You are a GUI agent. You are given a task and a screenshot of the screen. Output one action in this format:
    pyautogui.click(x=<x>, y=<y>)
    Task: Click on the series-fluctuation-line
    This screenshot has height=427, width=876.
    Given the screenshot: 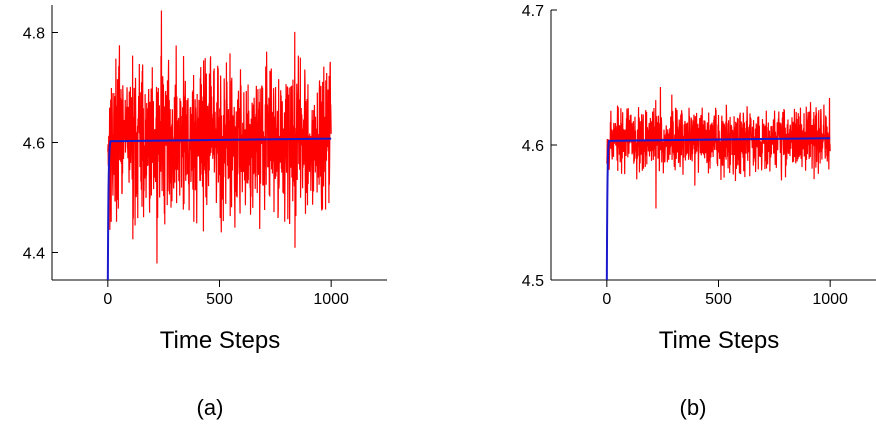 What is the action you would take?
    pyautogui.click(x=718, y=147)
    